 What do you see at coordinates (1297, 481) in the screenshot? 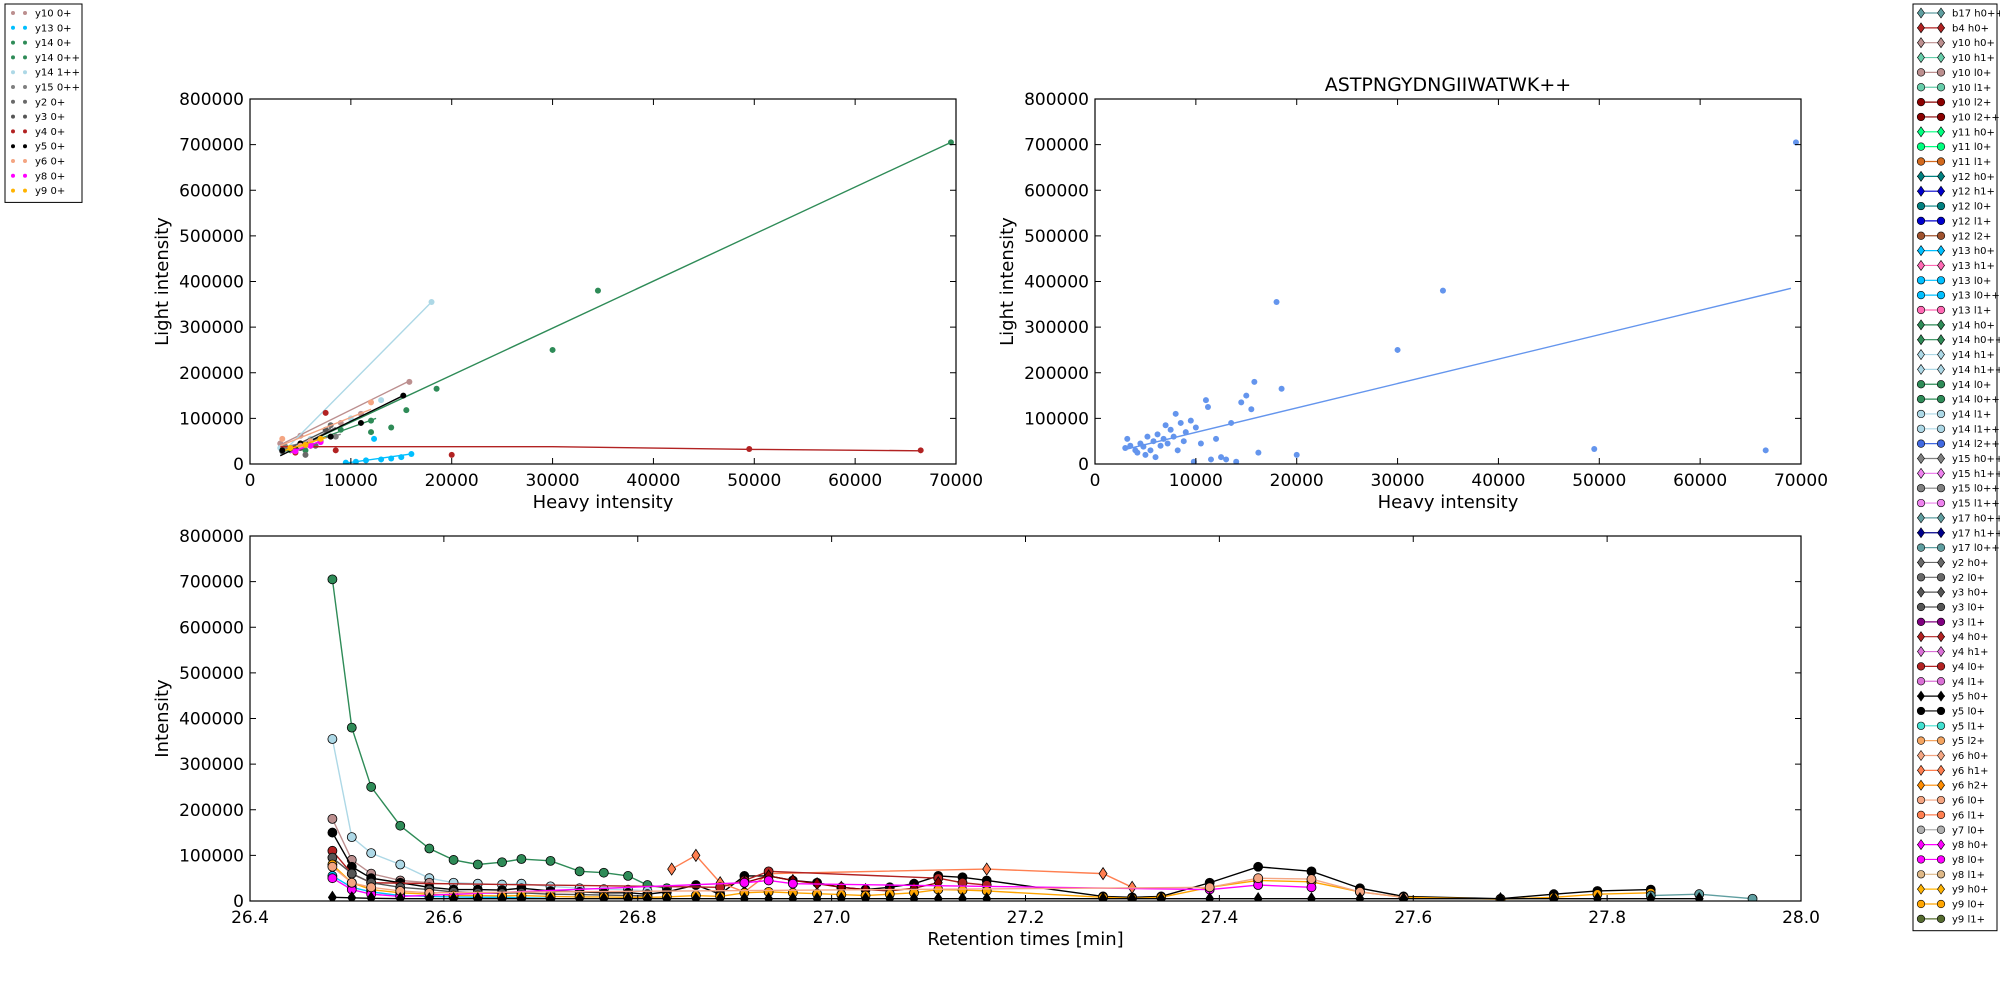
I see `x-tick-label: 20000` at bounding box center [1297, 481].